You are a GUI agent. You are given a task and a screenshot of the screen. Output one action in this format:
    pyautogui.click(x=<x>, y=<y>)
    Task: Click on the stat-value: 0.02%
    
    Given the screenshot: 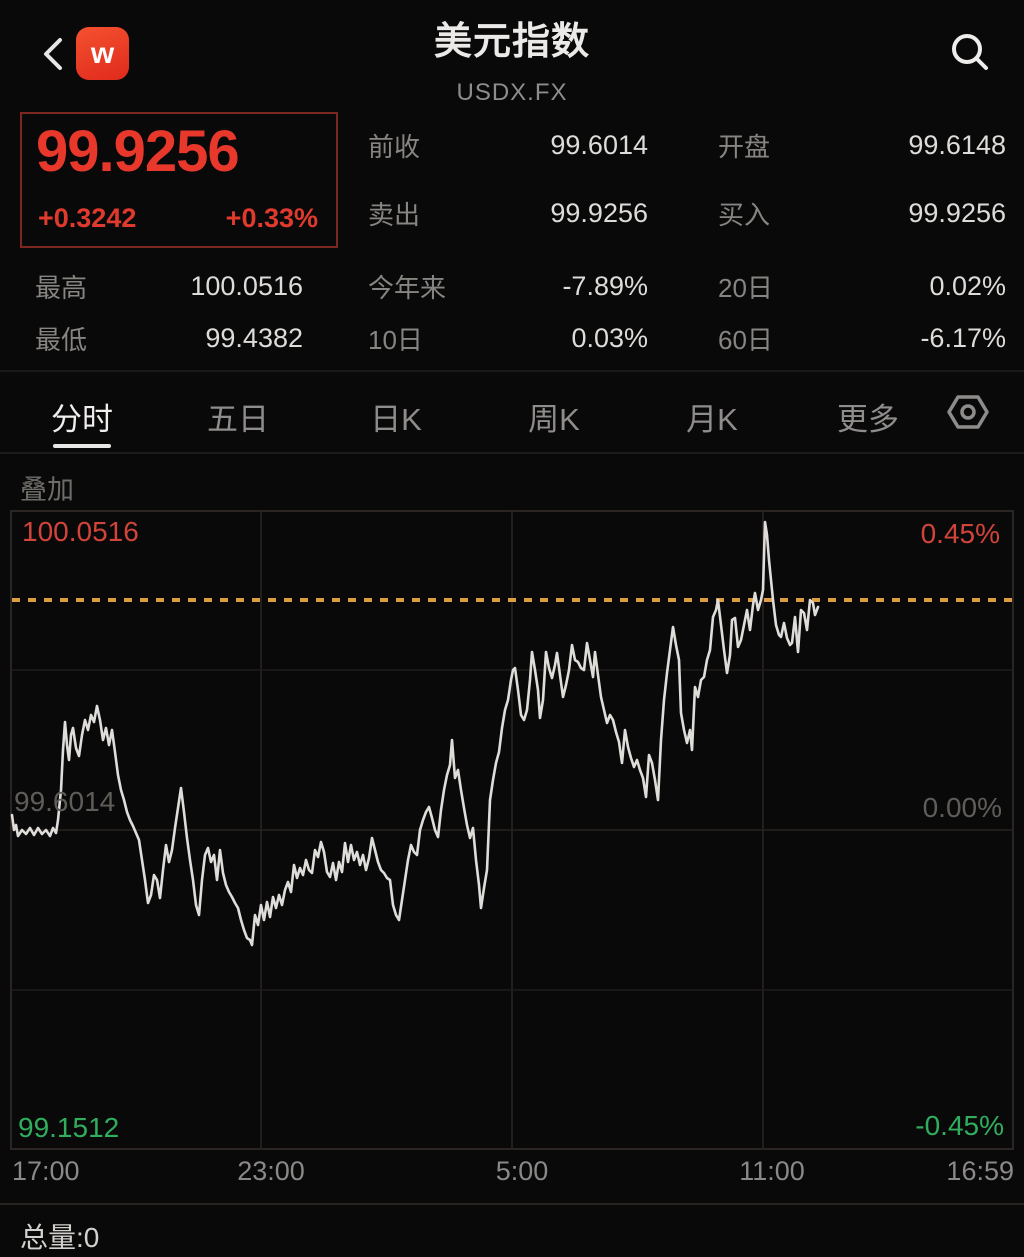 What is the action you would take?
    pyautogui.click(x=967, y=285)
    